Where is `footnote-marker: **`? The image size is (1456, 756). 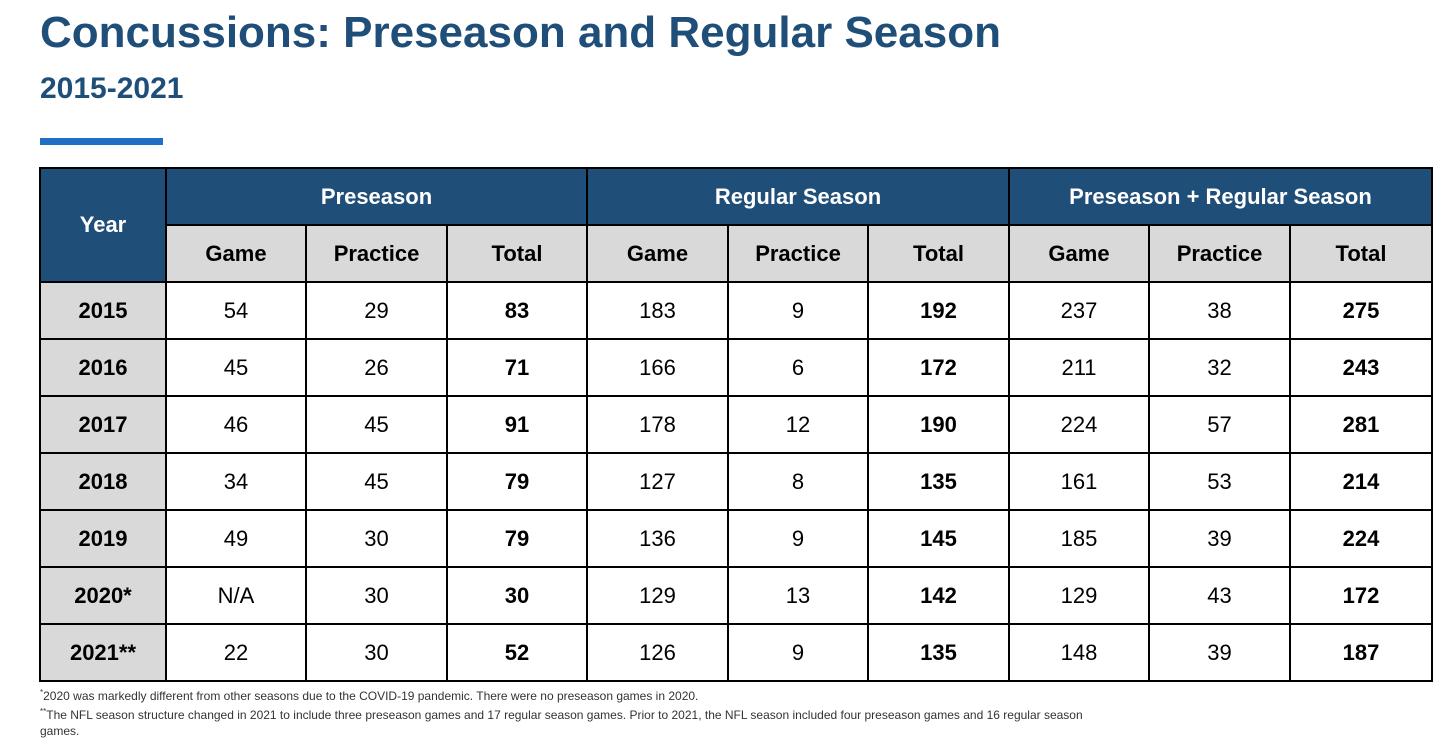 footnote-marker: ** is located at coordinates (43, 711).